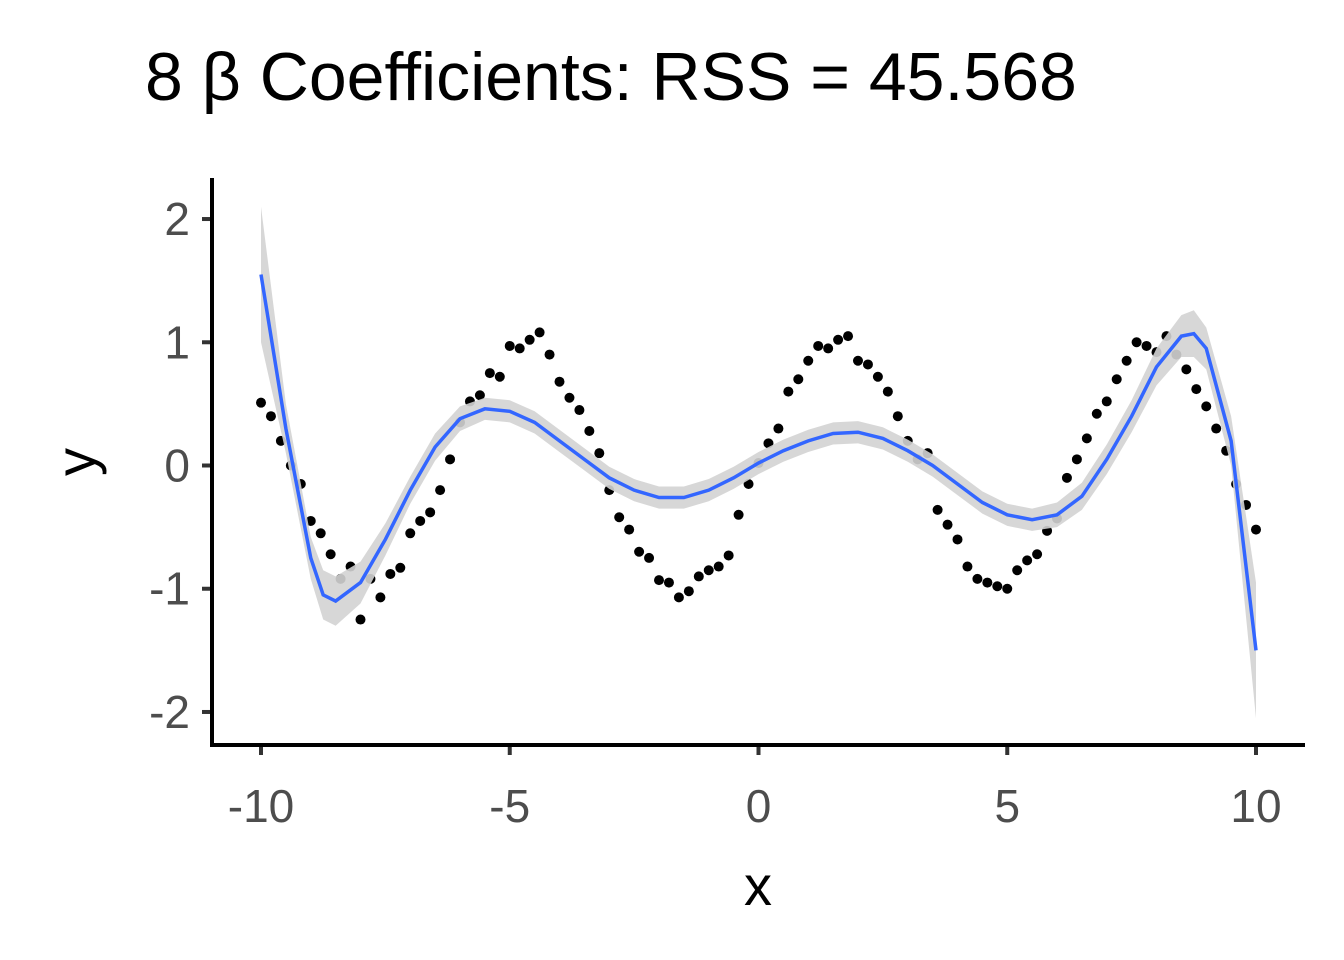 The height and width of the screenshot is (960, 1344). I want to click on x-tick-label: 10, so click(1255, 806).